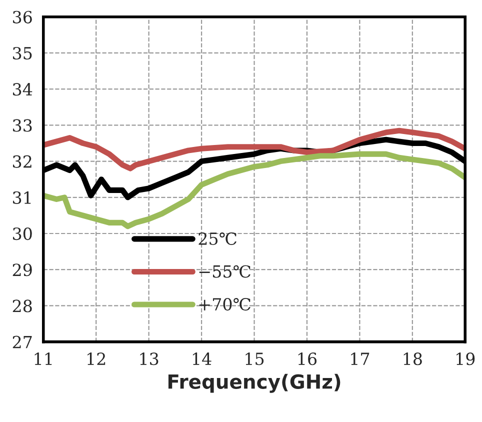  I want to click on x-tick-label: 19, so click(465, 359).